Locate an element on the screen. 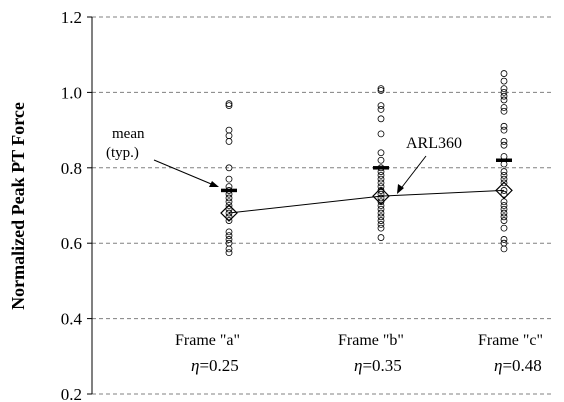 The height and width of the screenshot is (402, 564). eta-label: η=0.35 is located at coordinates (378, 365).